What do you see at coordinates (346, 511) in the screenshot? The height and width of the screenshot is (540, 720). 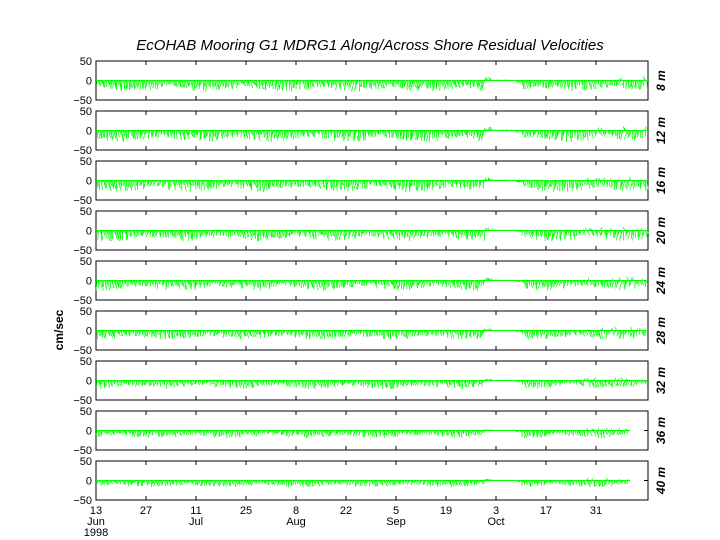 I see `x-tick-day: 22` at bounding box center [346, 511].